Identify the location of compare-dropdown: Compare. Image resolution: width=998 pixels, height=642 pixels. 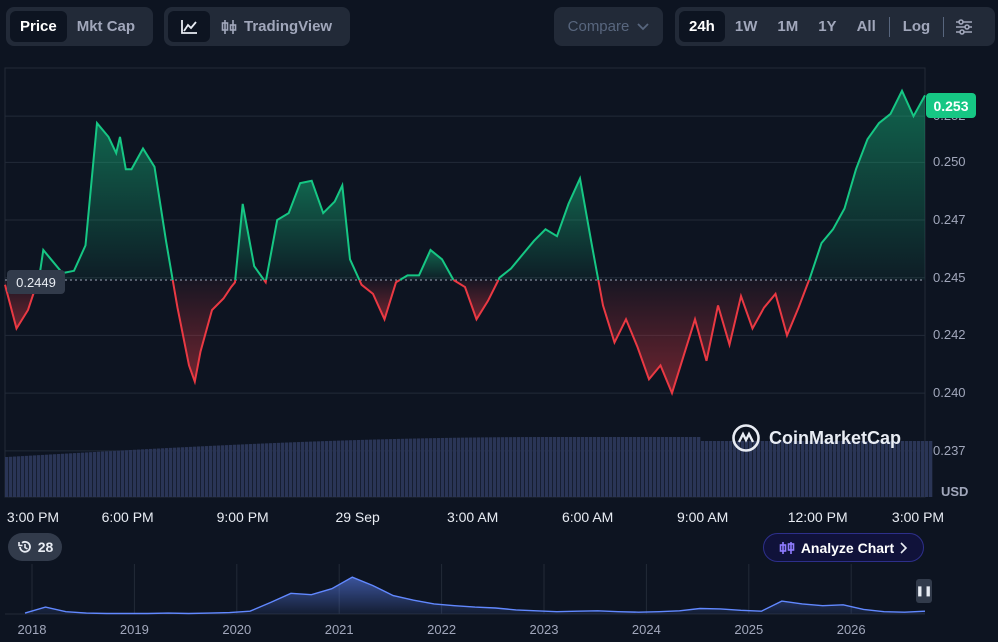
(608, 26).